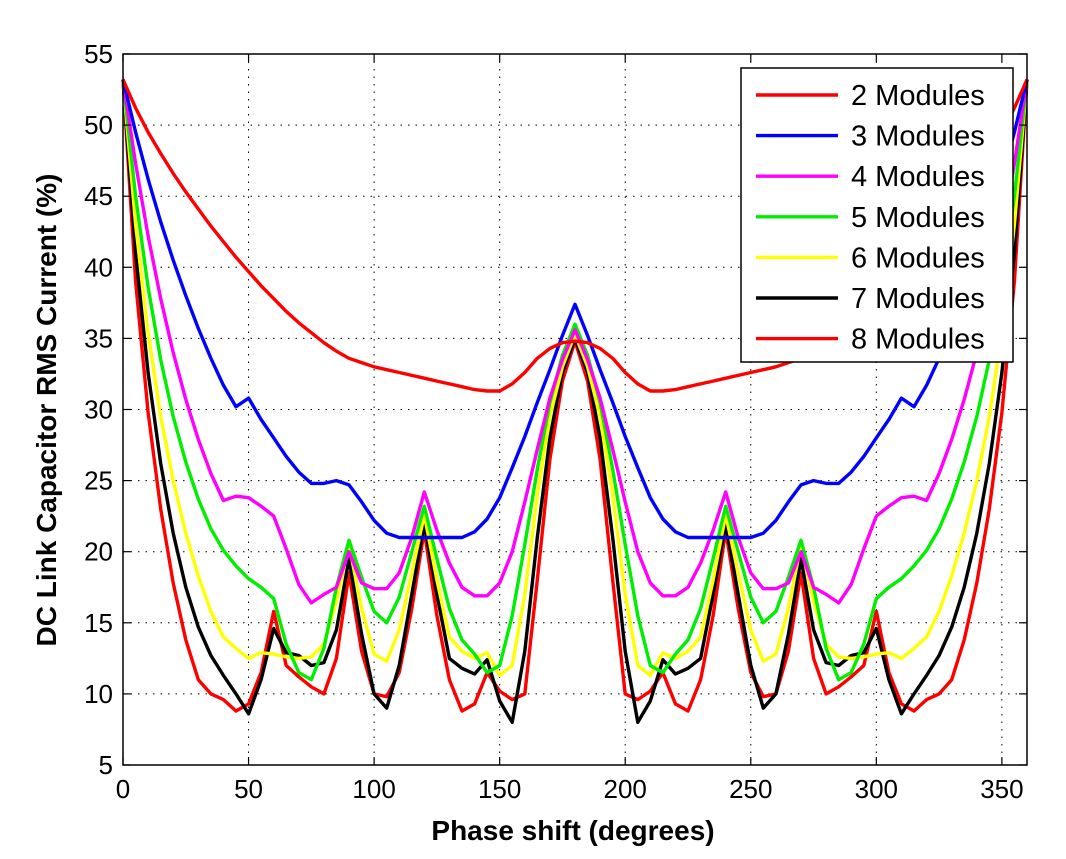 The width and height of the screenshot is (1066, 859). I want to click on x-tick-label: 50, so click(248, 789).